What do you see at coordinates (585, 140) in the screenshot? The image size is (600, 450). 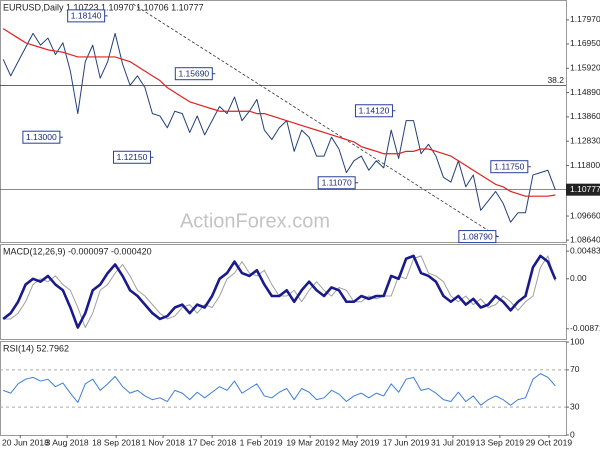 I see `y-tick-label: 1.12830` at bounding box center [585, 140].